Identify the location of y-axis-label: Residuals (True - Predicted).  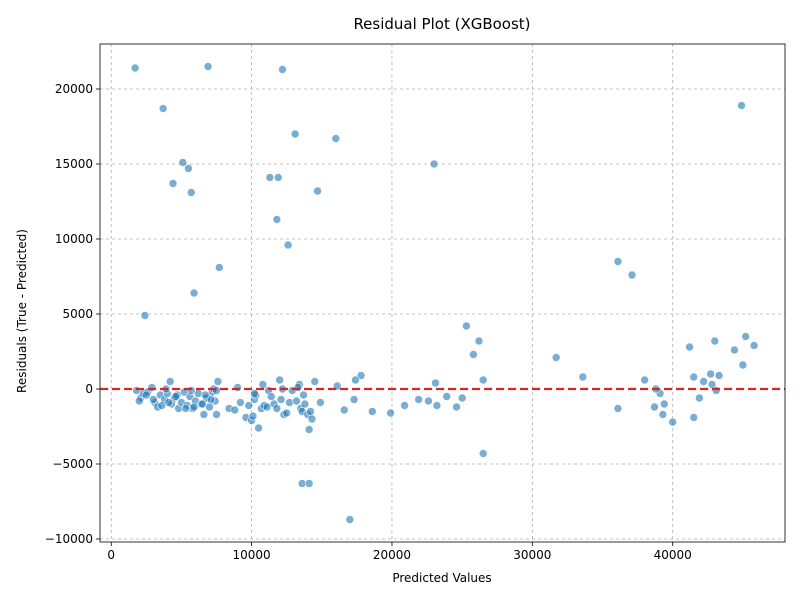
(22, 311).